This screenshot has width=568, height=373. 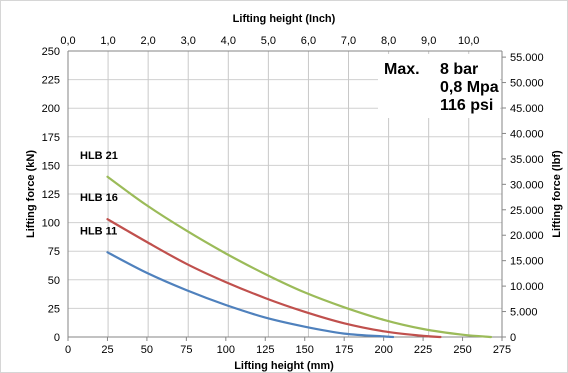 What do you see at coordinates (524, 313) in the screenshot?
I see `y-right-tick-label: 5.000` at bounding box center [524, 313].